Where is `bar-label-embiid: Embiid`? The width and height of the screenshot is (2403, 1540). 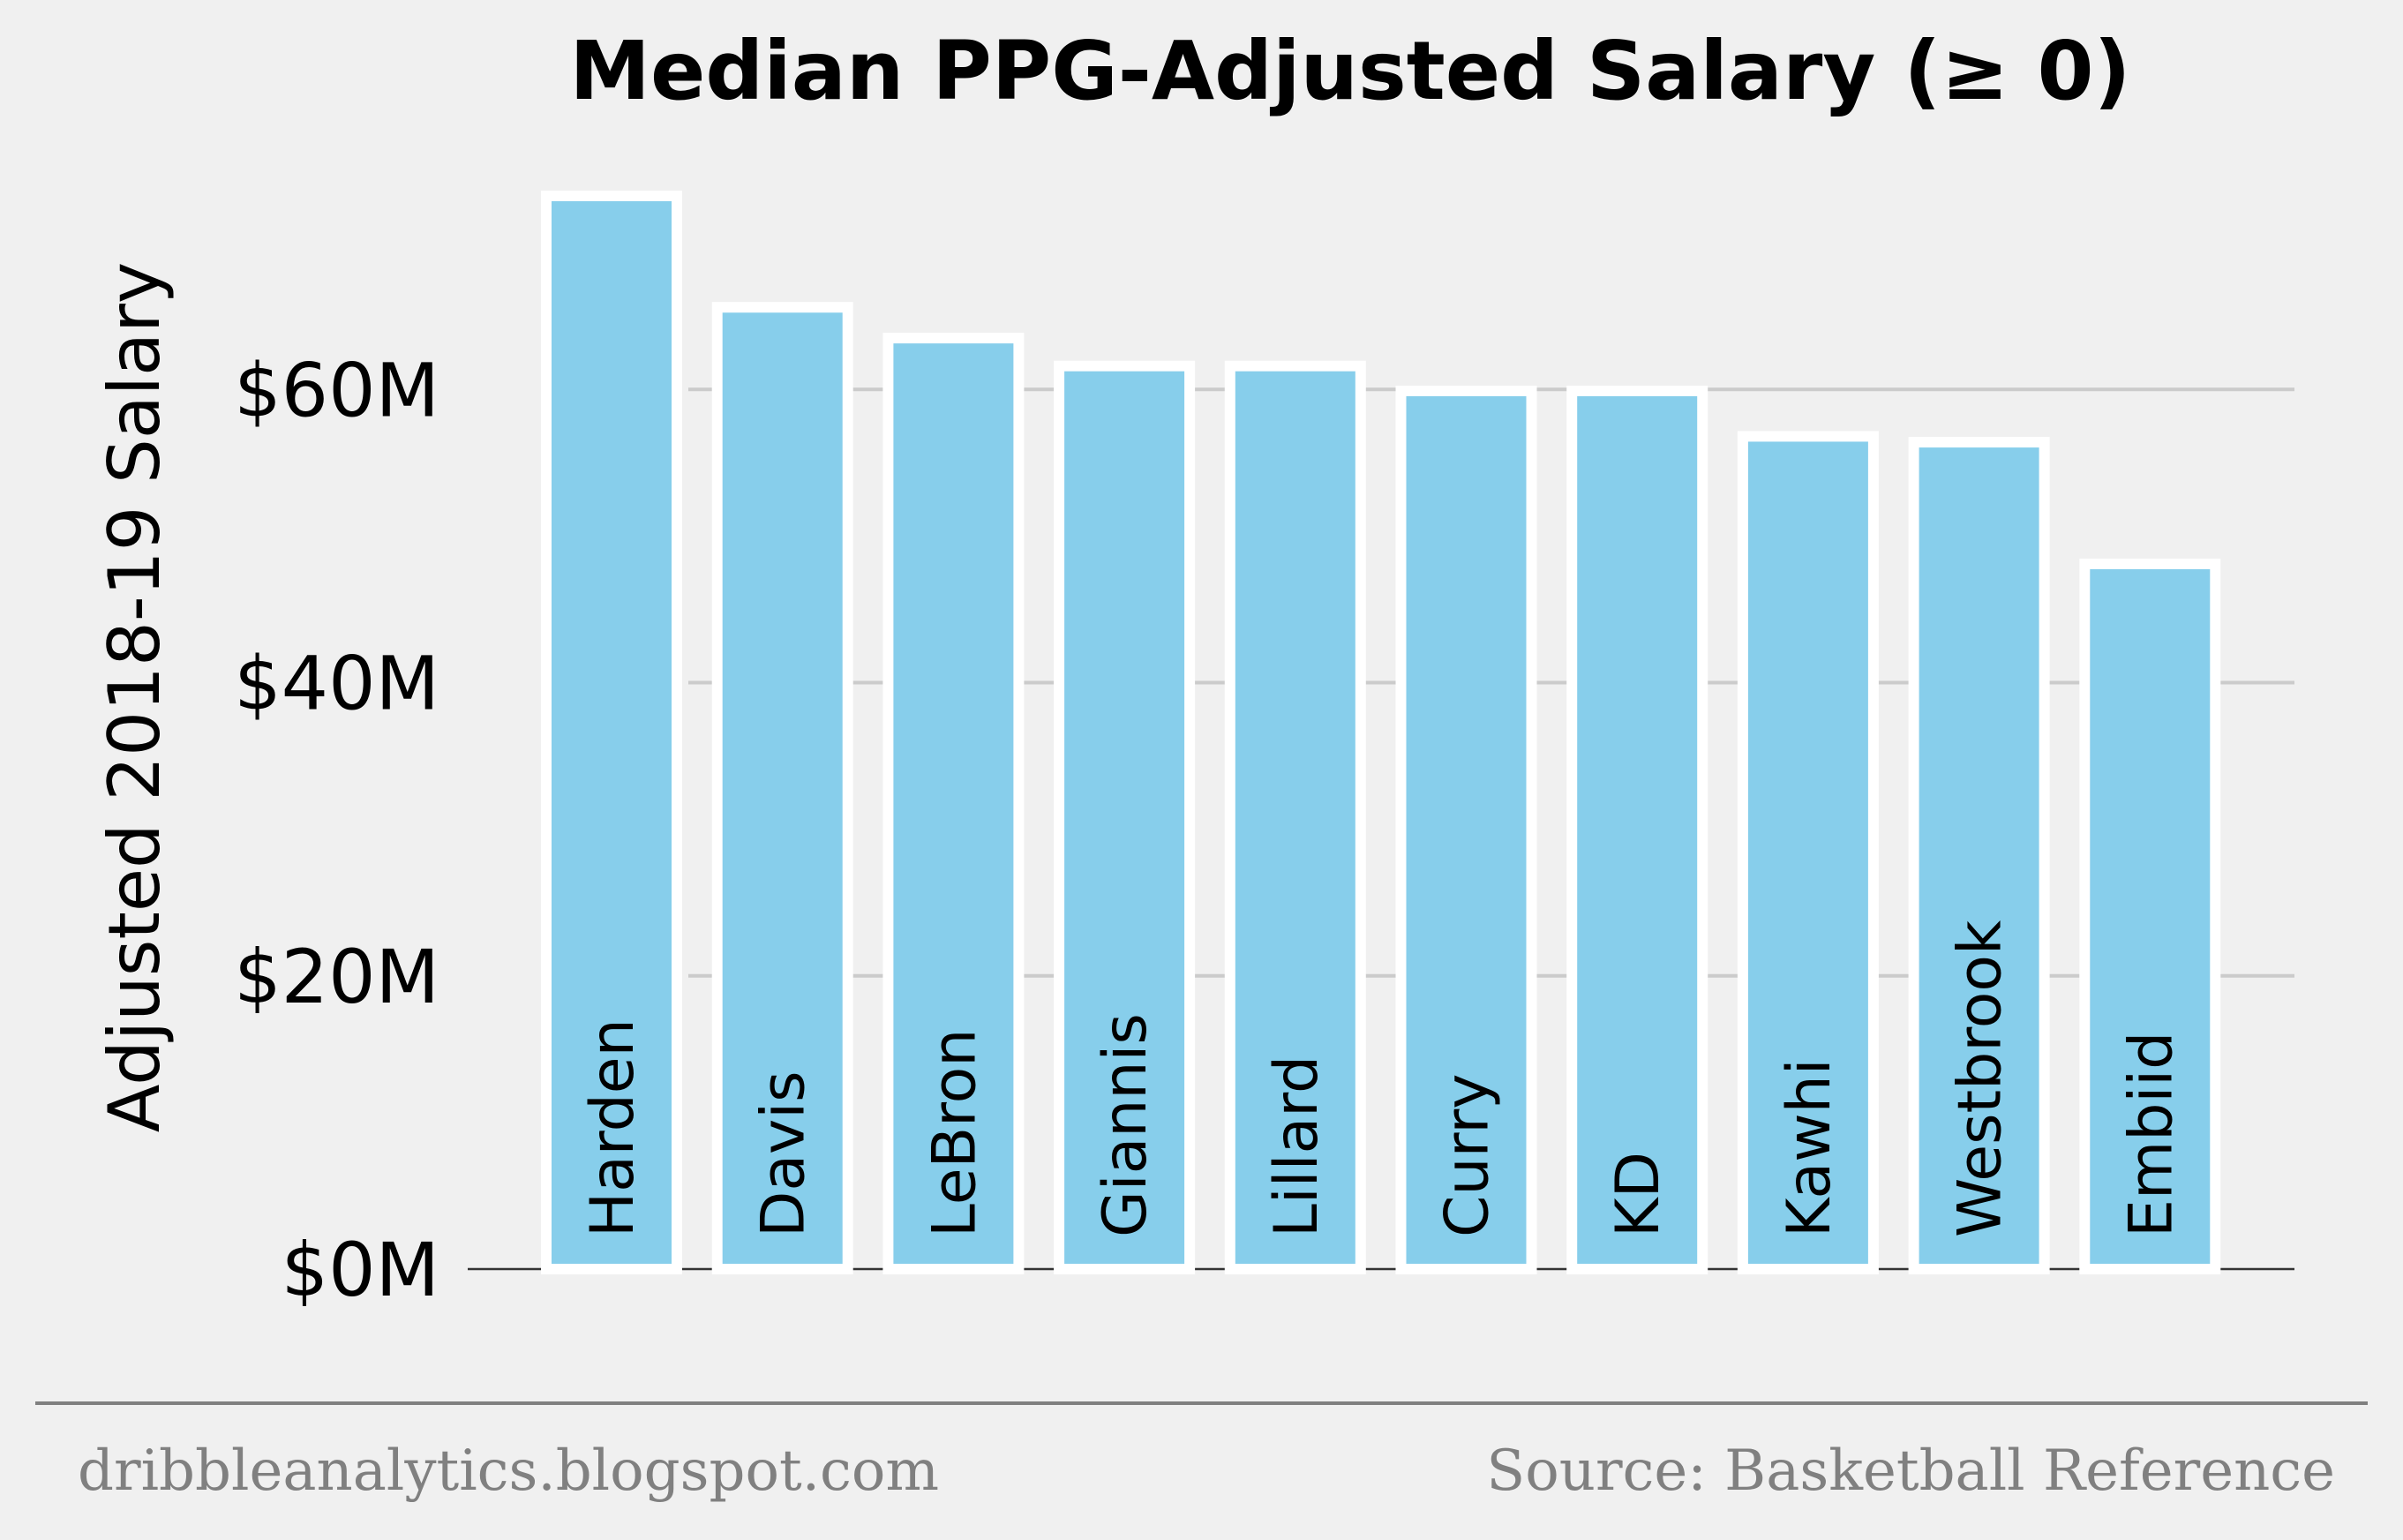
bar-label-embiid: Embiid is located at coordinates (2151, 1135).